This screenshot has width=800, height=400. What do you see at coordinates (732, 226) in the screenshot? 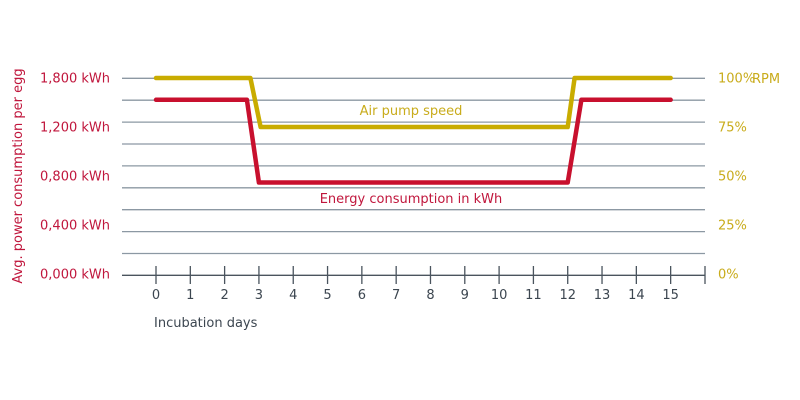
I see `right-tick-label: 25%` at bounding box center [732, 226].